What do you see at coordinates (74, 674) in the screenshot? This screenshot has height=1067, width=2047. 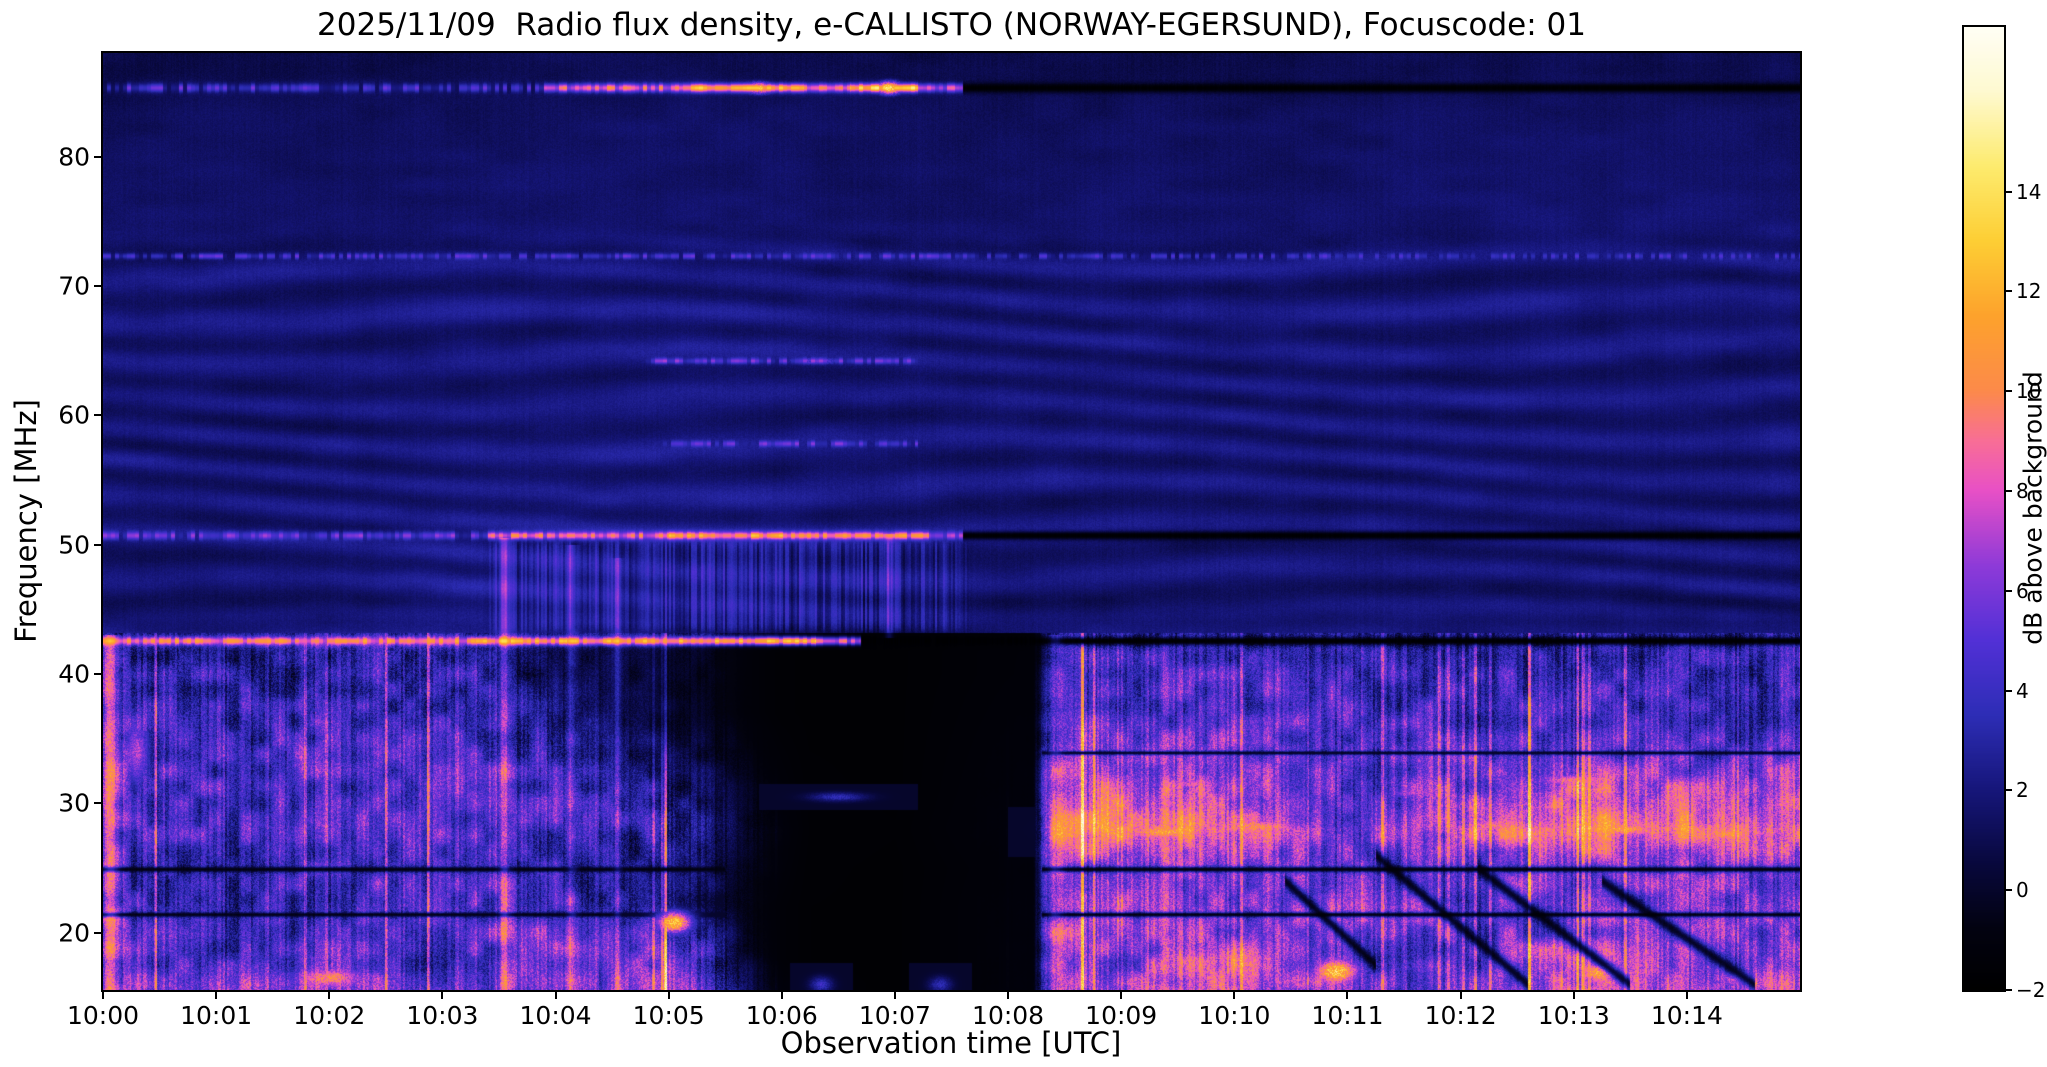 I see `y-tick-label: 40` at bounding box center [74, 674].